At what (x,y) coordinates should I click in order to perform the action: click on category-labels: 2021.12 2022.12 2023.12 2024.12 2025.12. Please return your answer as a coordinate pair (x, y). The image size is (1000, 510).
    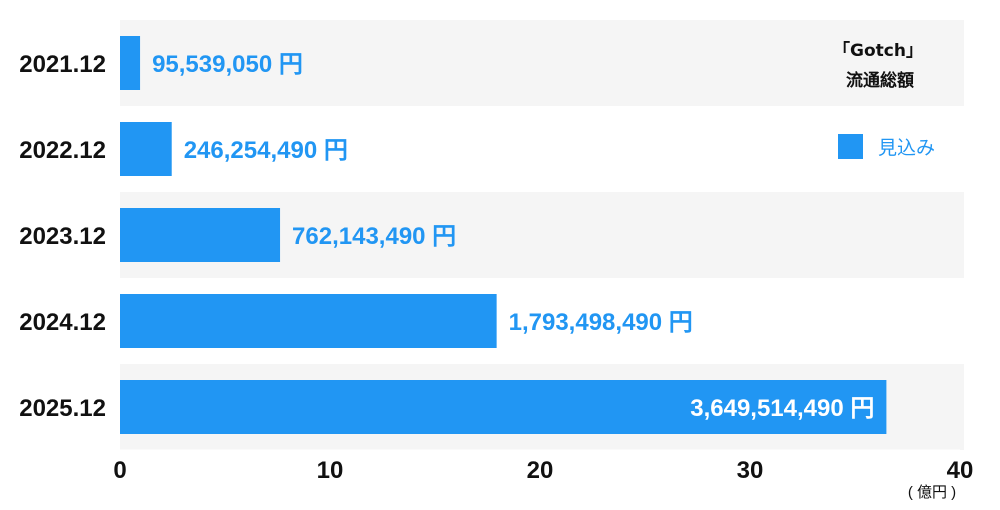
    Looking at the image, I should click on (62, 236).